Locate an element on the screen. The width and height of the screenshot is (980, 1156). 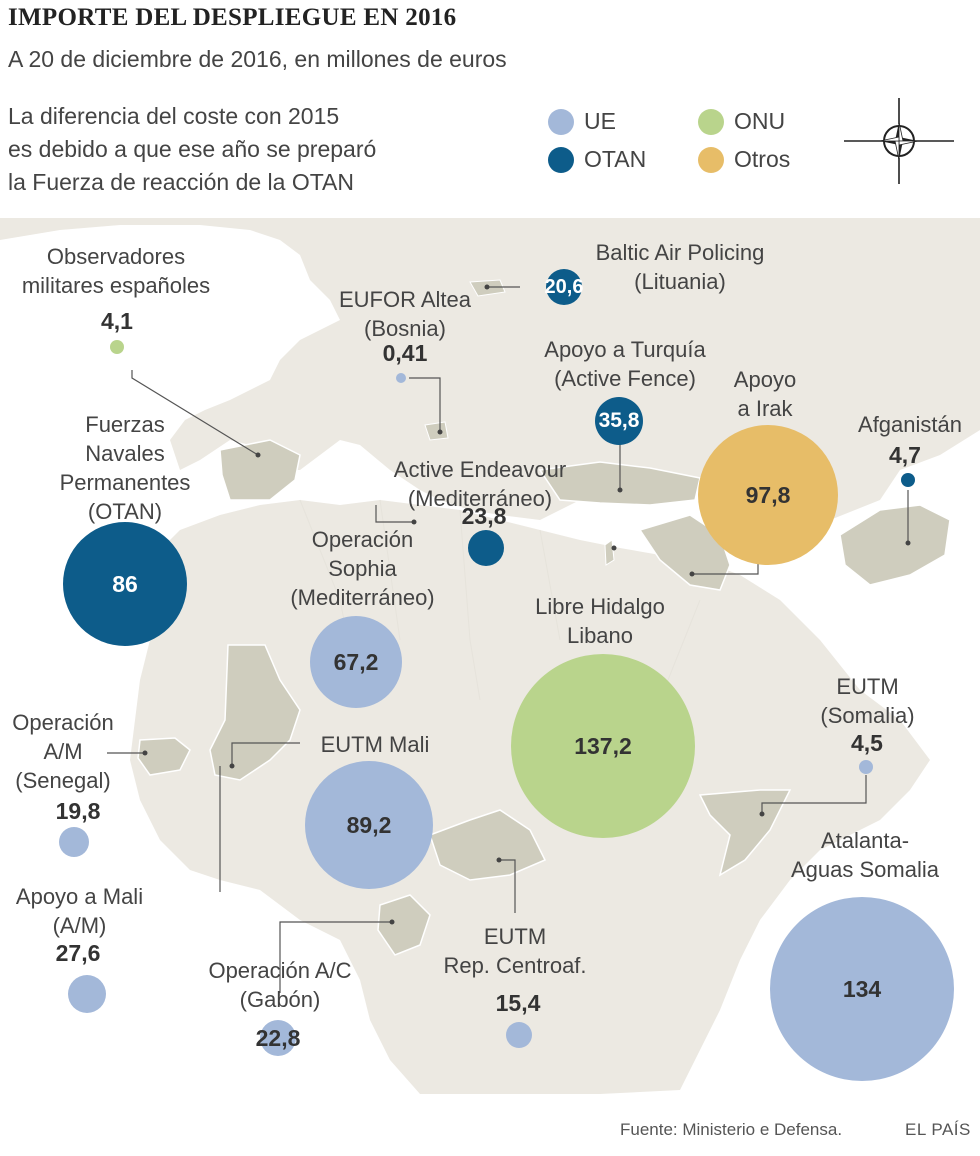
legend-label: Otros is located at coordinates (762, 159).